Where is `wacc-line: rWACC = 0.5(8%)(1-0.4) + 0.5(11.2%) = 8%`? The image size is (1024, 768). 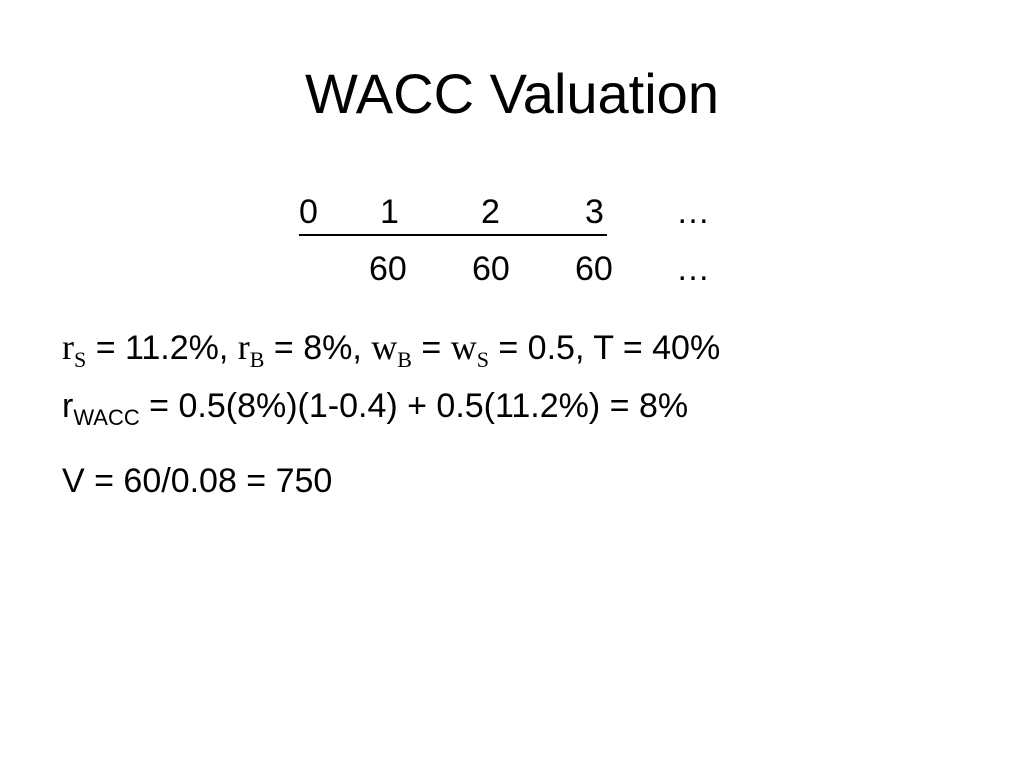 wacc-line: rWACC = 0.5(8%)(1-0.4) + 0.5(11.2%) = 8% is located at coordinates (375, 407).